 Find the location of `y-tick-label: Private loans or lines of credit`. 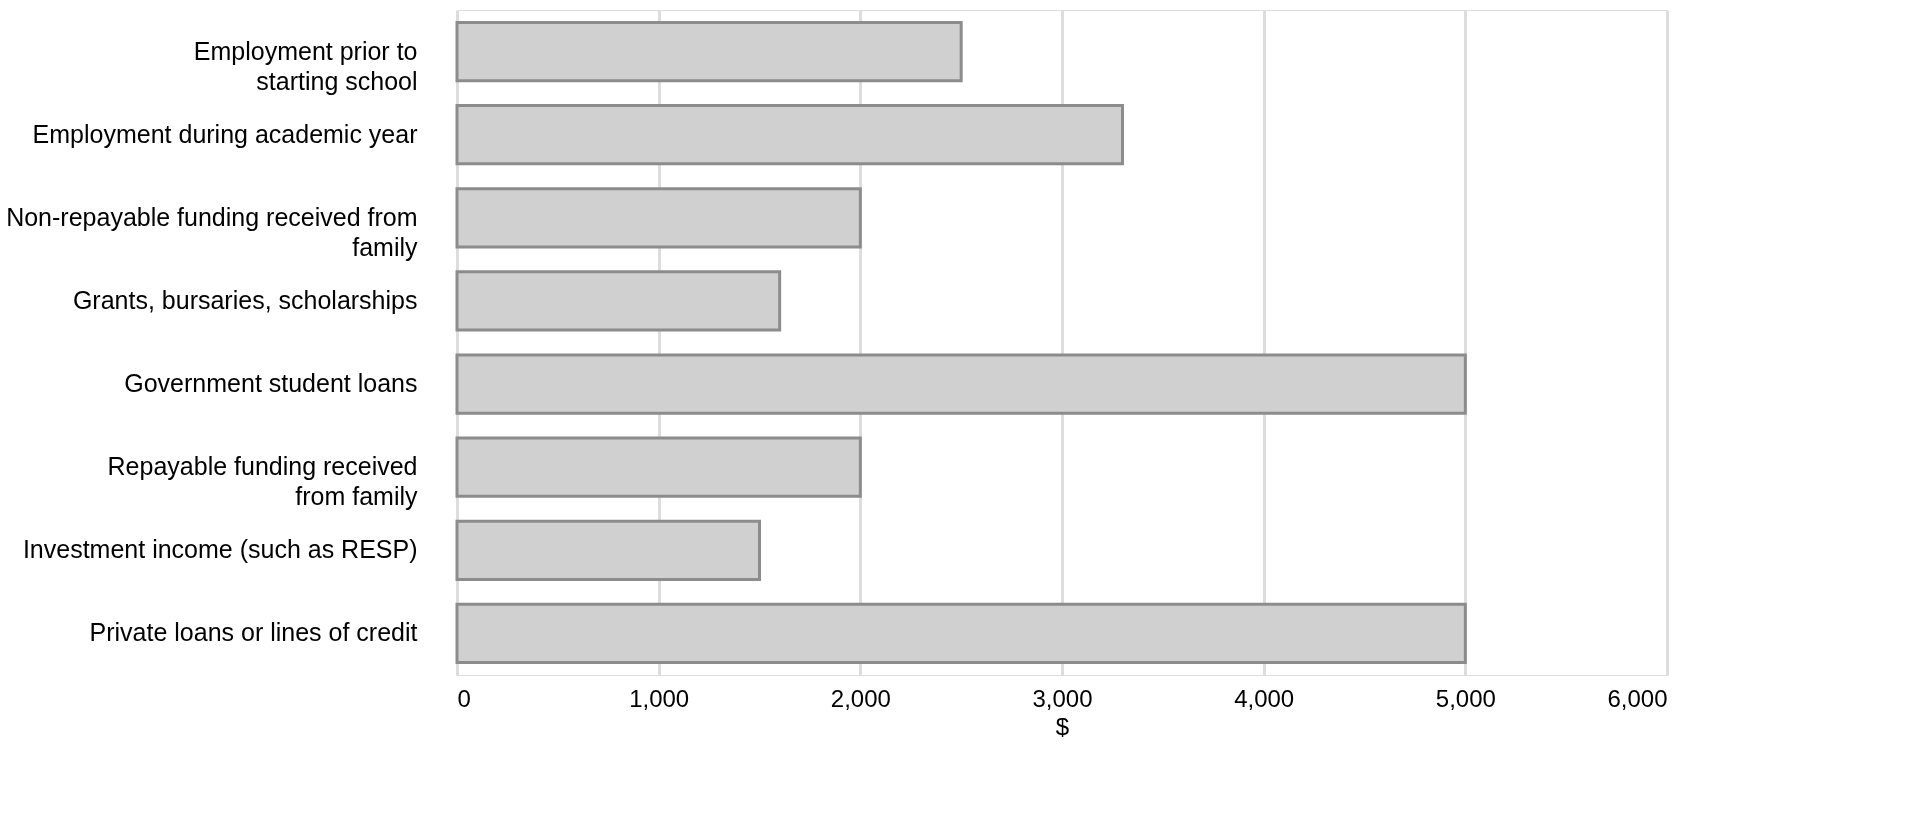

y-tick-label: Private loans or lines of credit is located at coordinates (253, 632).